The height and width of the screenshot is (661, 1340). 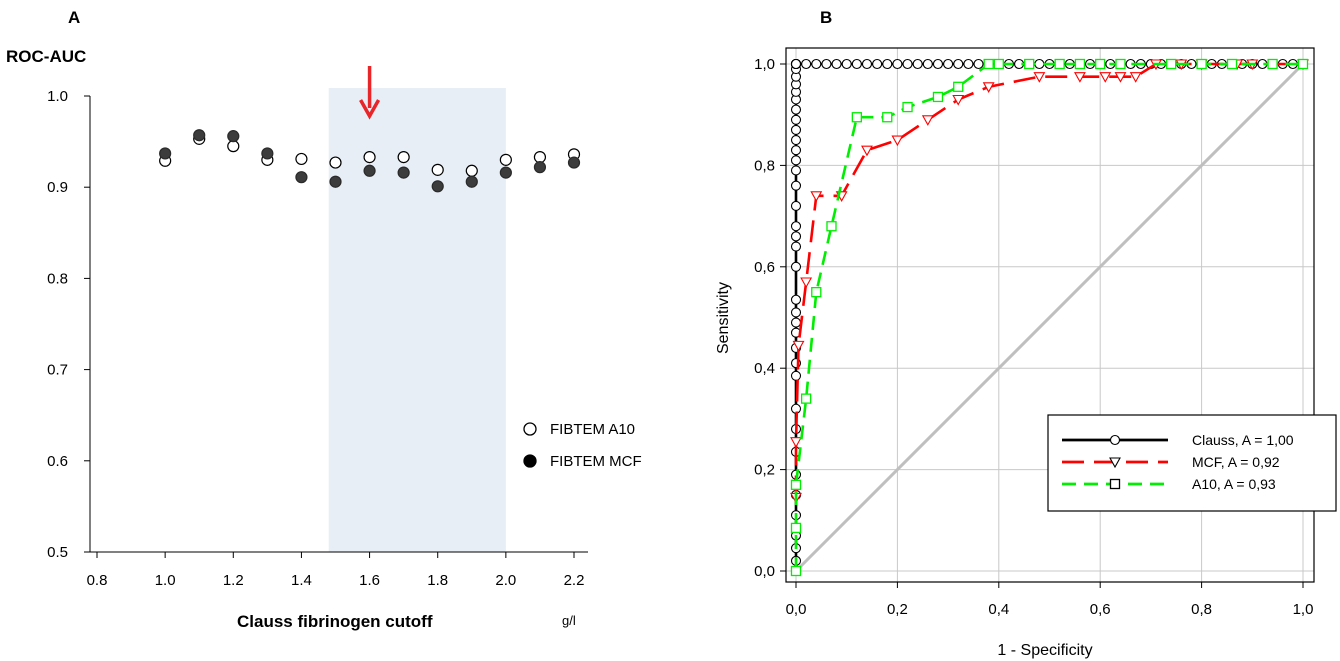 I want to click on y-tick-label: 0,2, so click(x=764, y=470).